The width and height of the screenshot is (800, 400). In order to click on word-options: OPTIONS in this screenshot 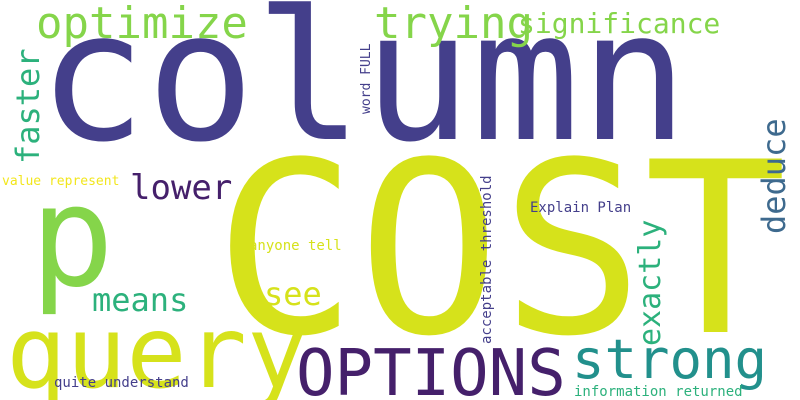, I will do `click(431, 368)`.